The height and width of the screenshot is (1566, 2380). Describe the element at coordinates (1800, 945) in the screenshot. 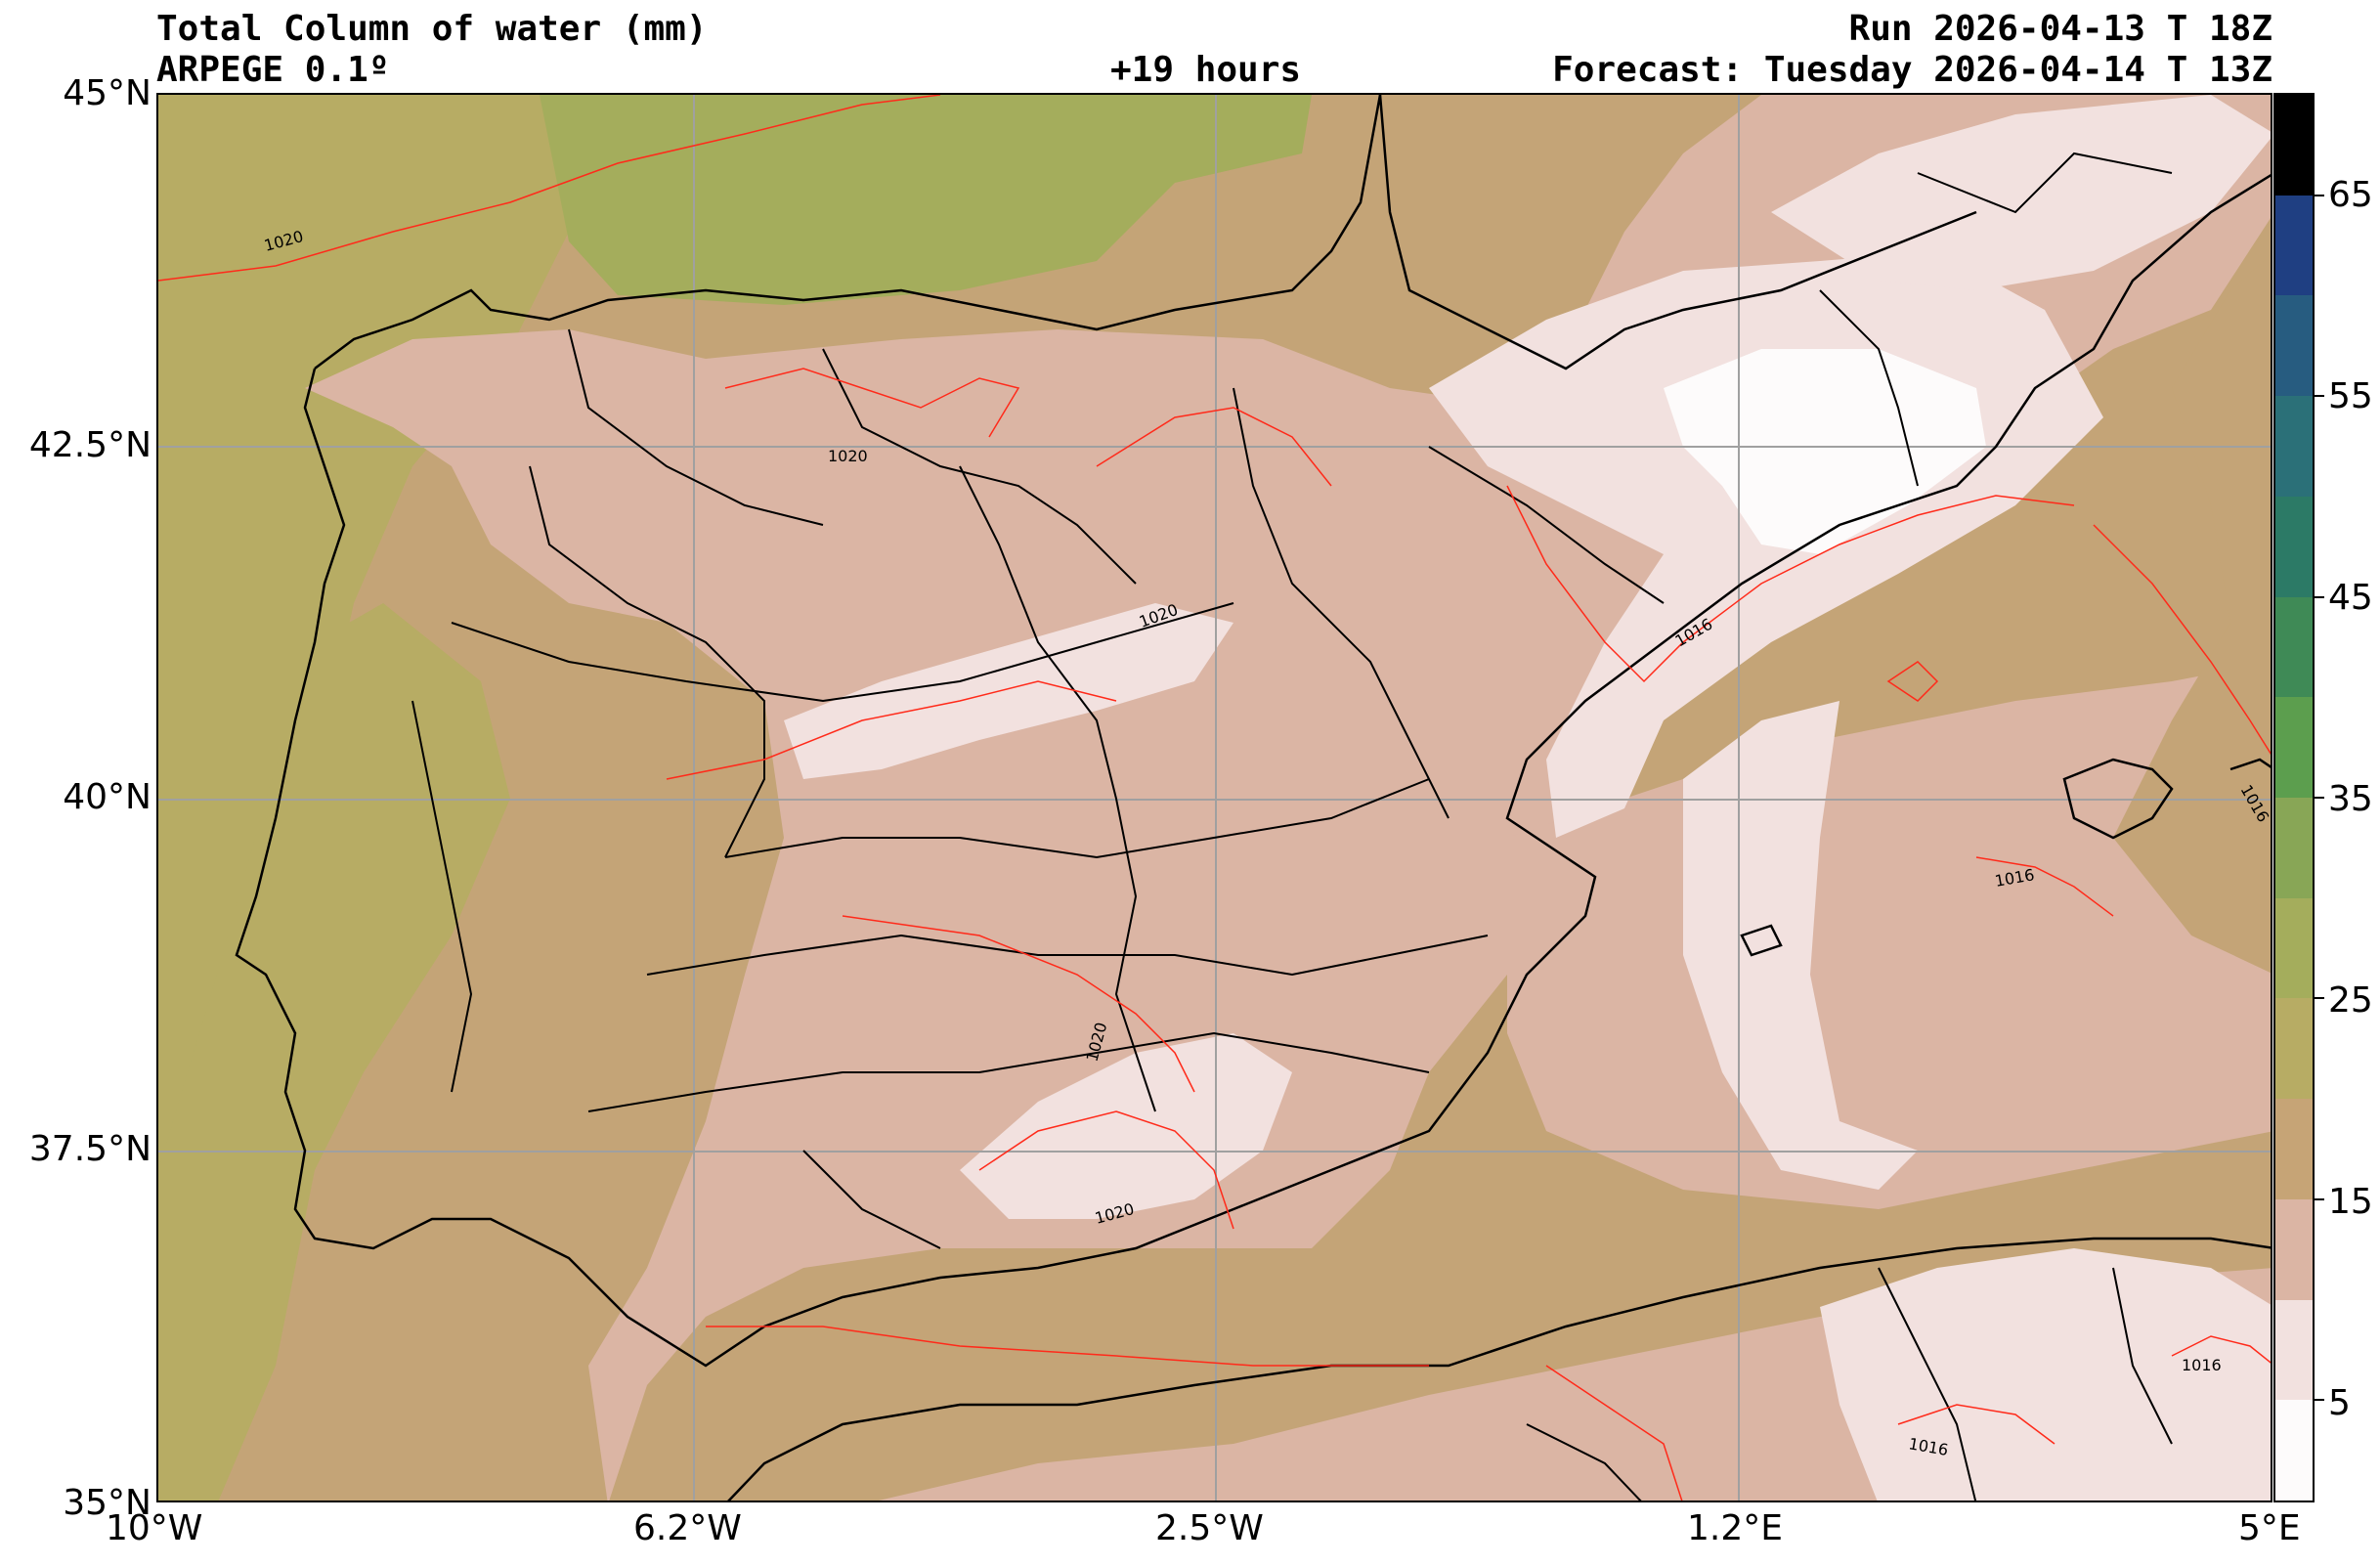

I see `field-mediterranean-pale` at that location.